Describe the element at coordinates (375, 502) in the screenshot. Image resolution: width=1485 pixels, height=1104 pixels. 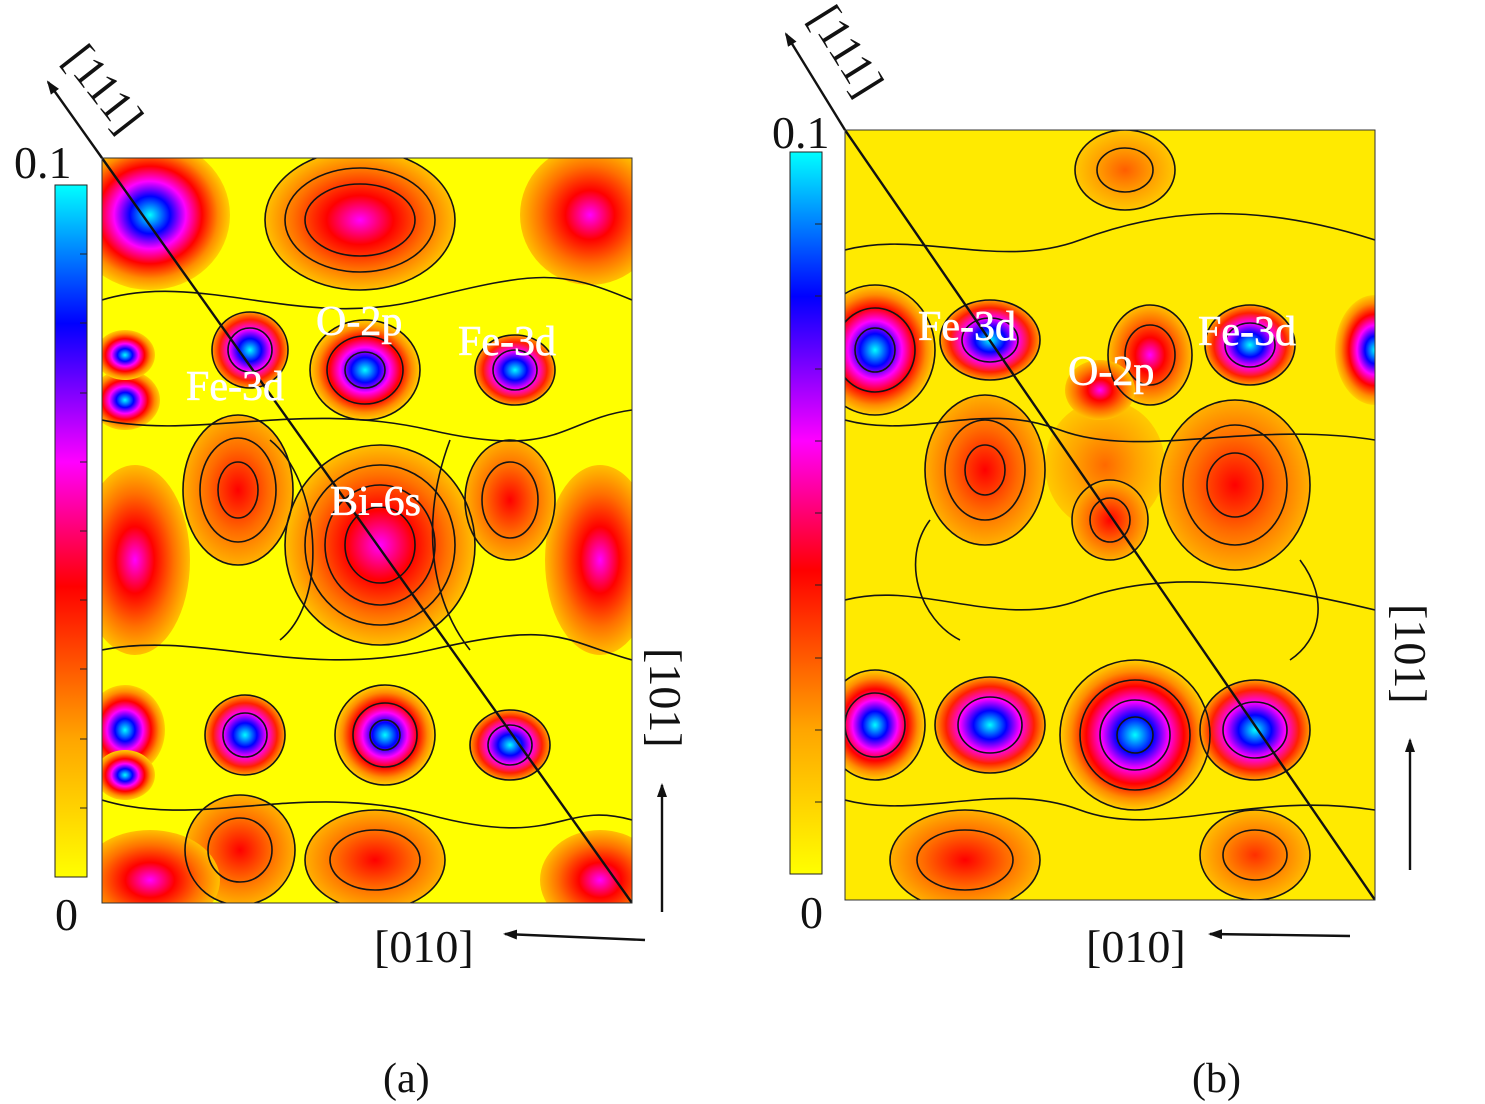
I see `site-label-bi6s-a: Bi-6s` at that location.